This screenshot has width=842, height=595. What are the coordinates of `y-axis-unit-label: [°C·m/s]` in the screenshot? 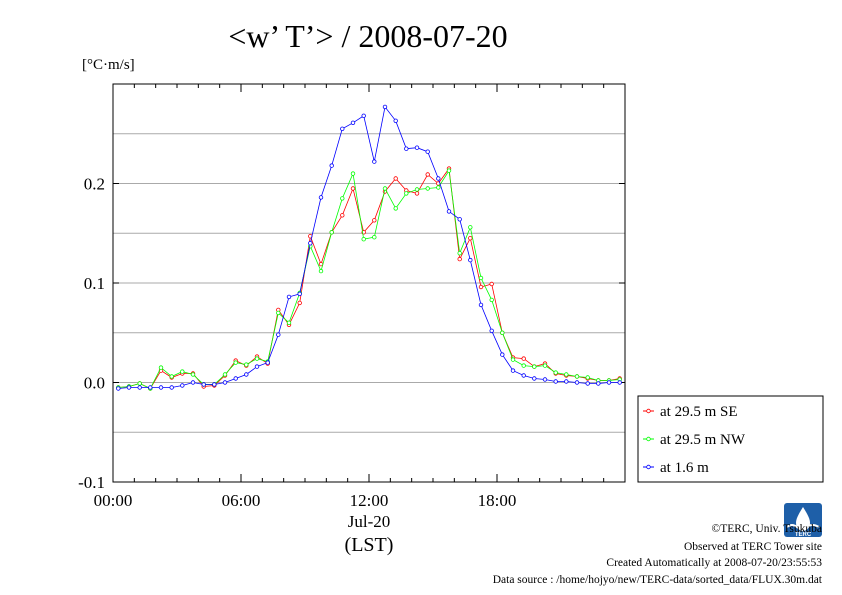 It's located at (108, 65).